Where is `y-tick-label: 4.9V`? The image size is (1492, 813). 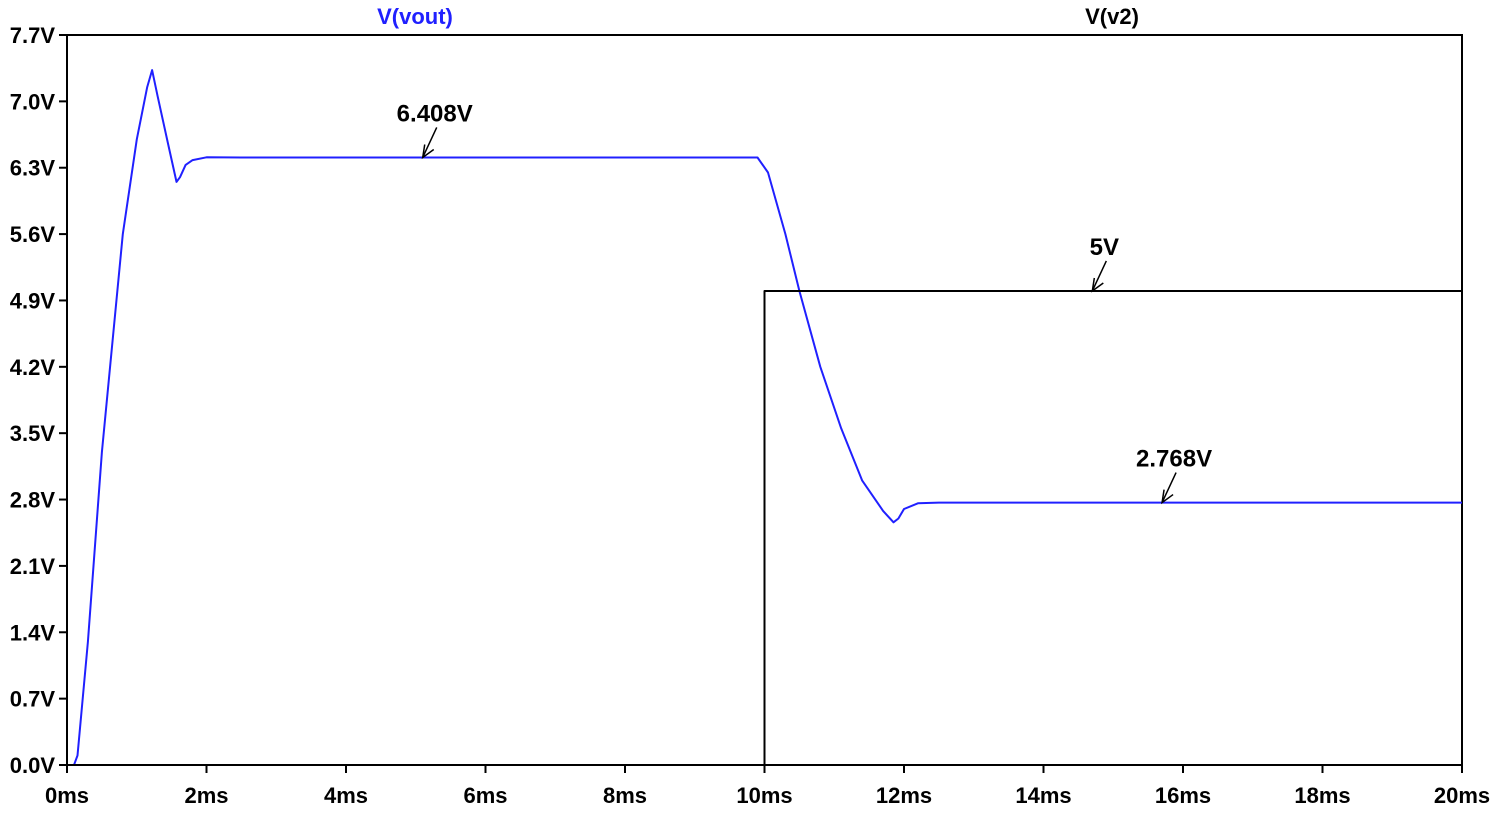 y-tick-label: 4.9V is located at coordinates (33, 300).